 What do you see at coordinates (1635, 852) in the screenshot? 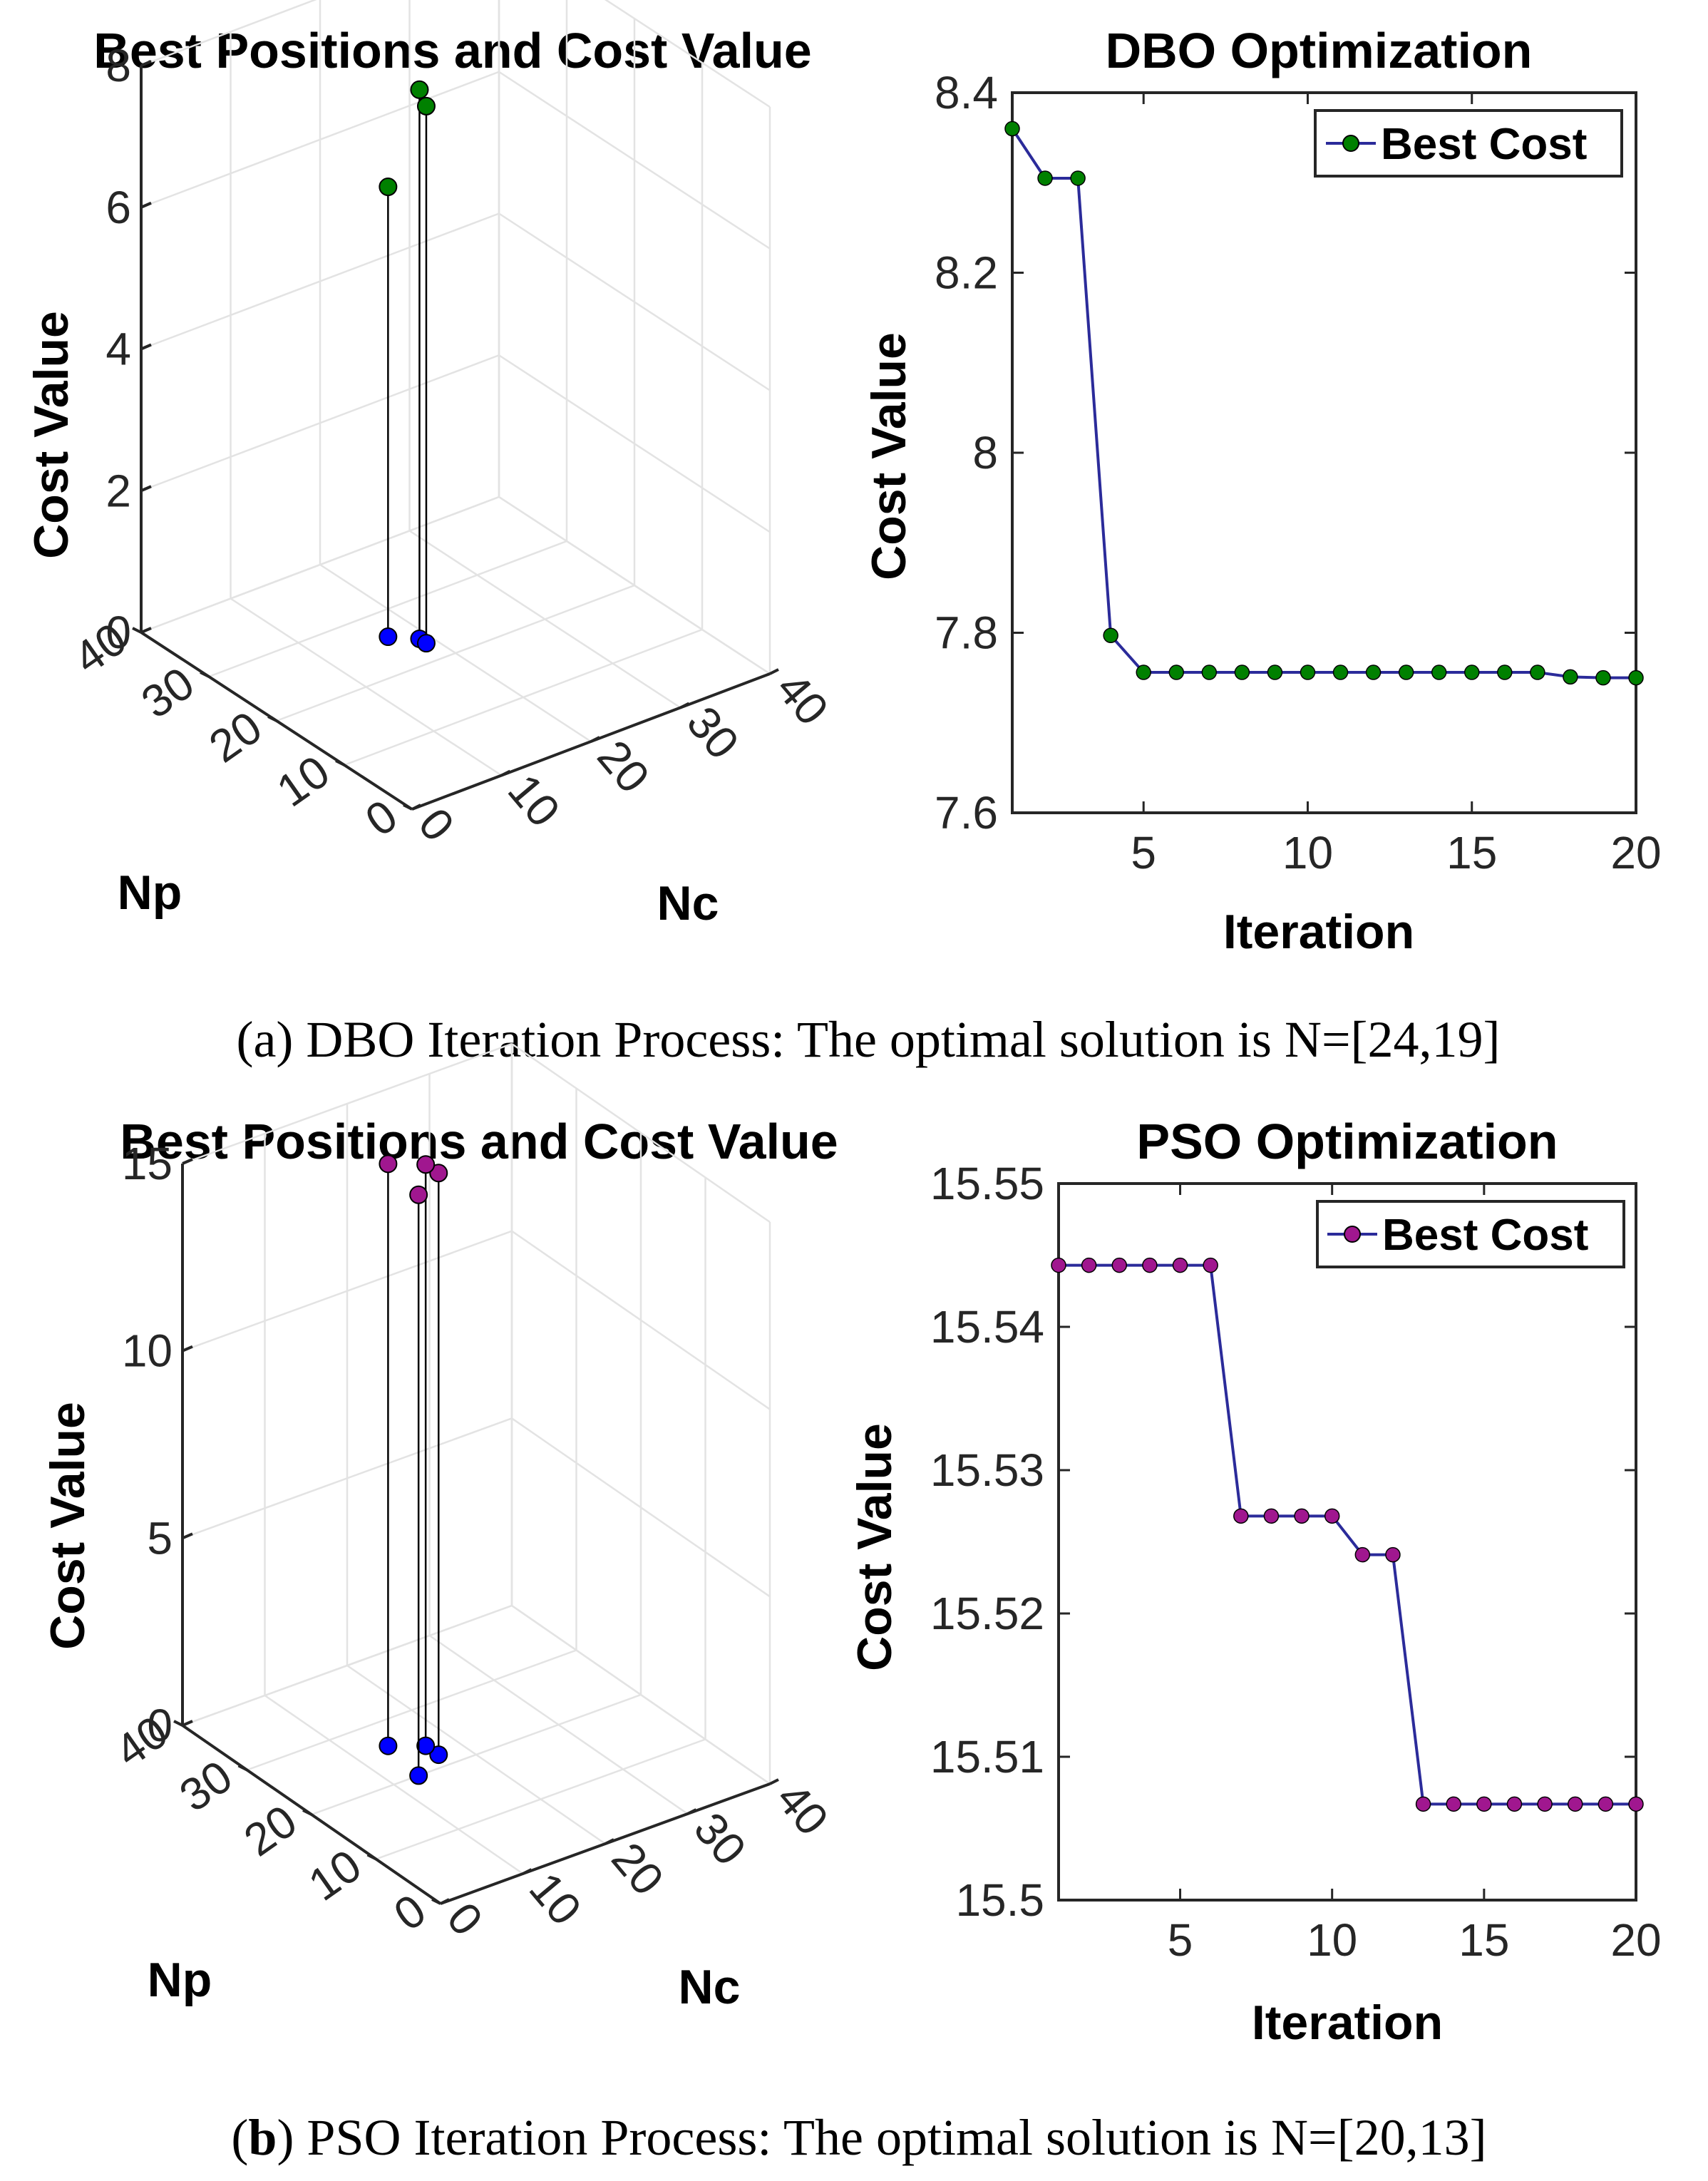
I see `dbo-line-xtick-label: 20` at bounding box center [1635, 852].